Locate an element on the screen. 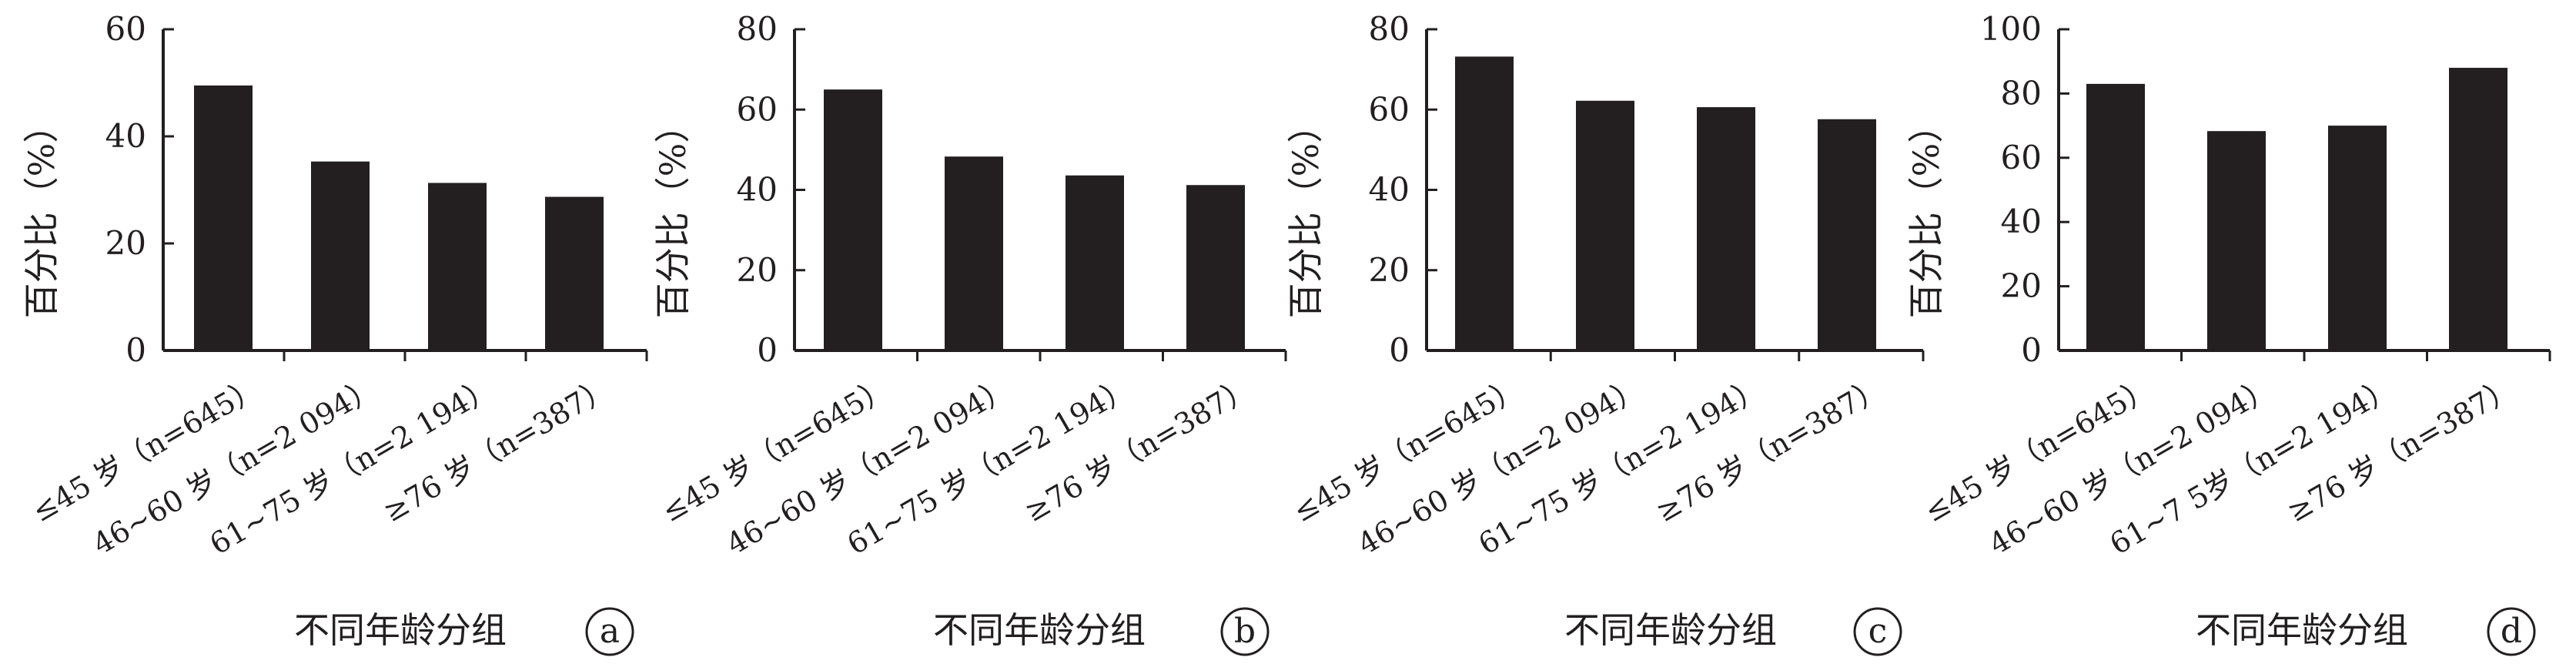 Image resolution: width=2576 pixels, height=664 pixels. panel-letter: b is located at coordinates (1245, 631).